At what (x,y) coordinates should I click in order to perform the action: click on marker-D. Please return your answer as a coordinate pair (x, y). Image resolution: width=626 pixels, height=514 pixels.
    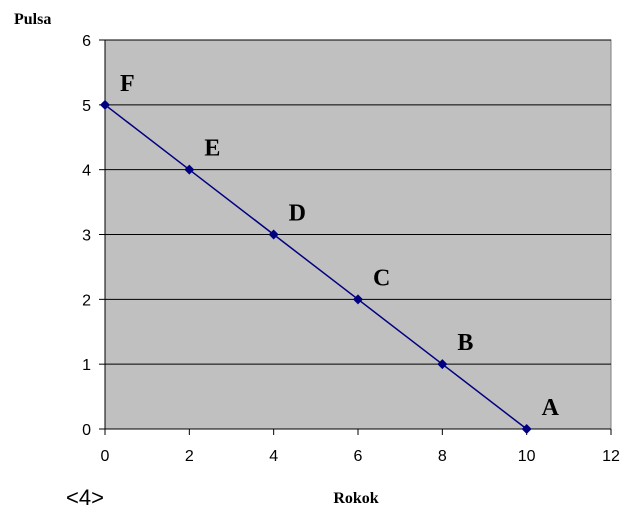
    Looking at the image, I should click on (273, 234).